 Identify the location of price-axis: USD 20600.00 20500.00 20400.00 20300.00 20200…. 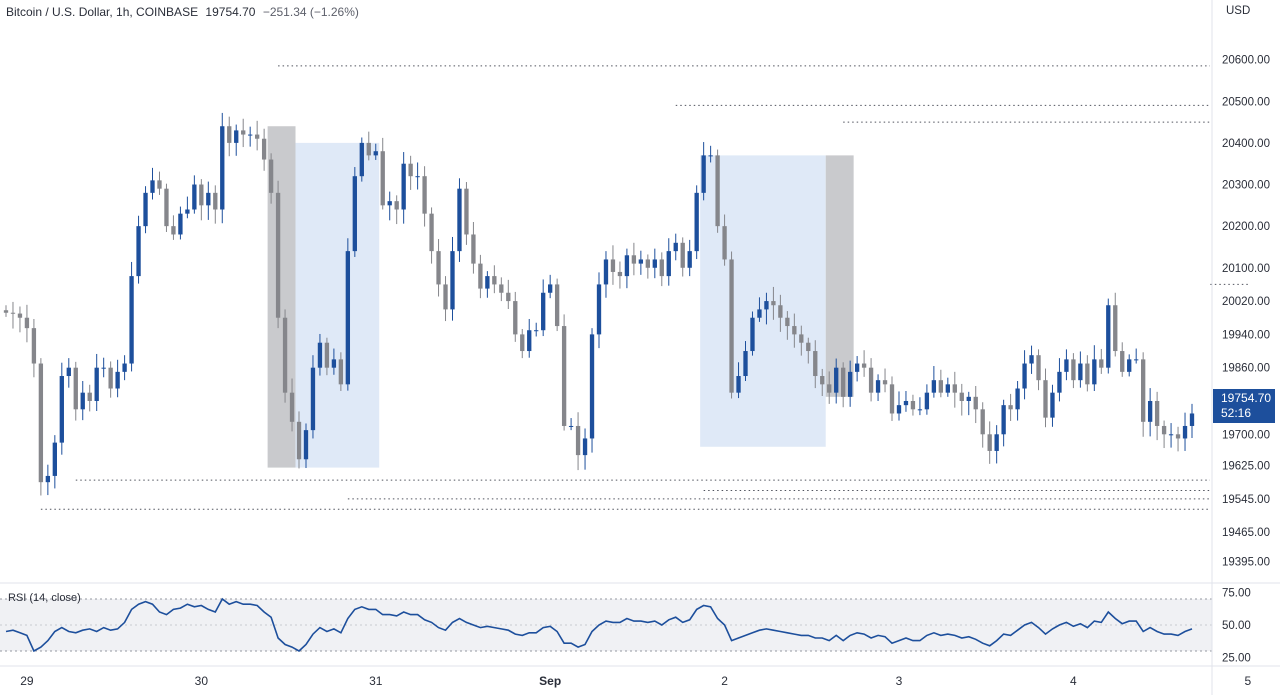
(1246, 286).